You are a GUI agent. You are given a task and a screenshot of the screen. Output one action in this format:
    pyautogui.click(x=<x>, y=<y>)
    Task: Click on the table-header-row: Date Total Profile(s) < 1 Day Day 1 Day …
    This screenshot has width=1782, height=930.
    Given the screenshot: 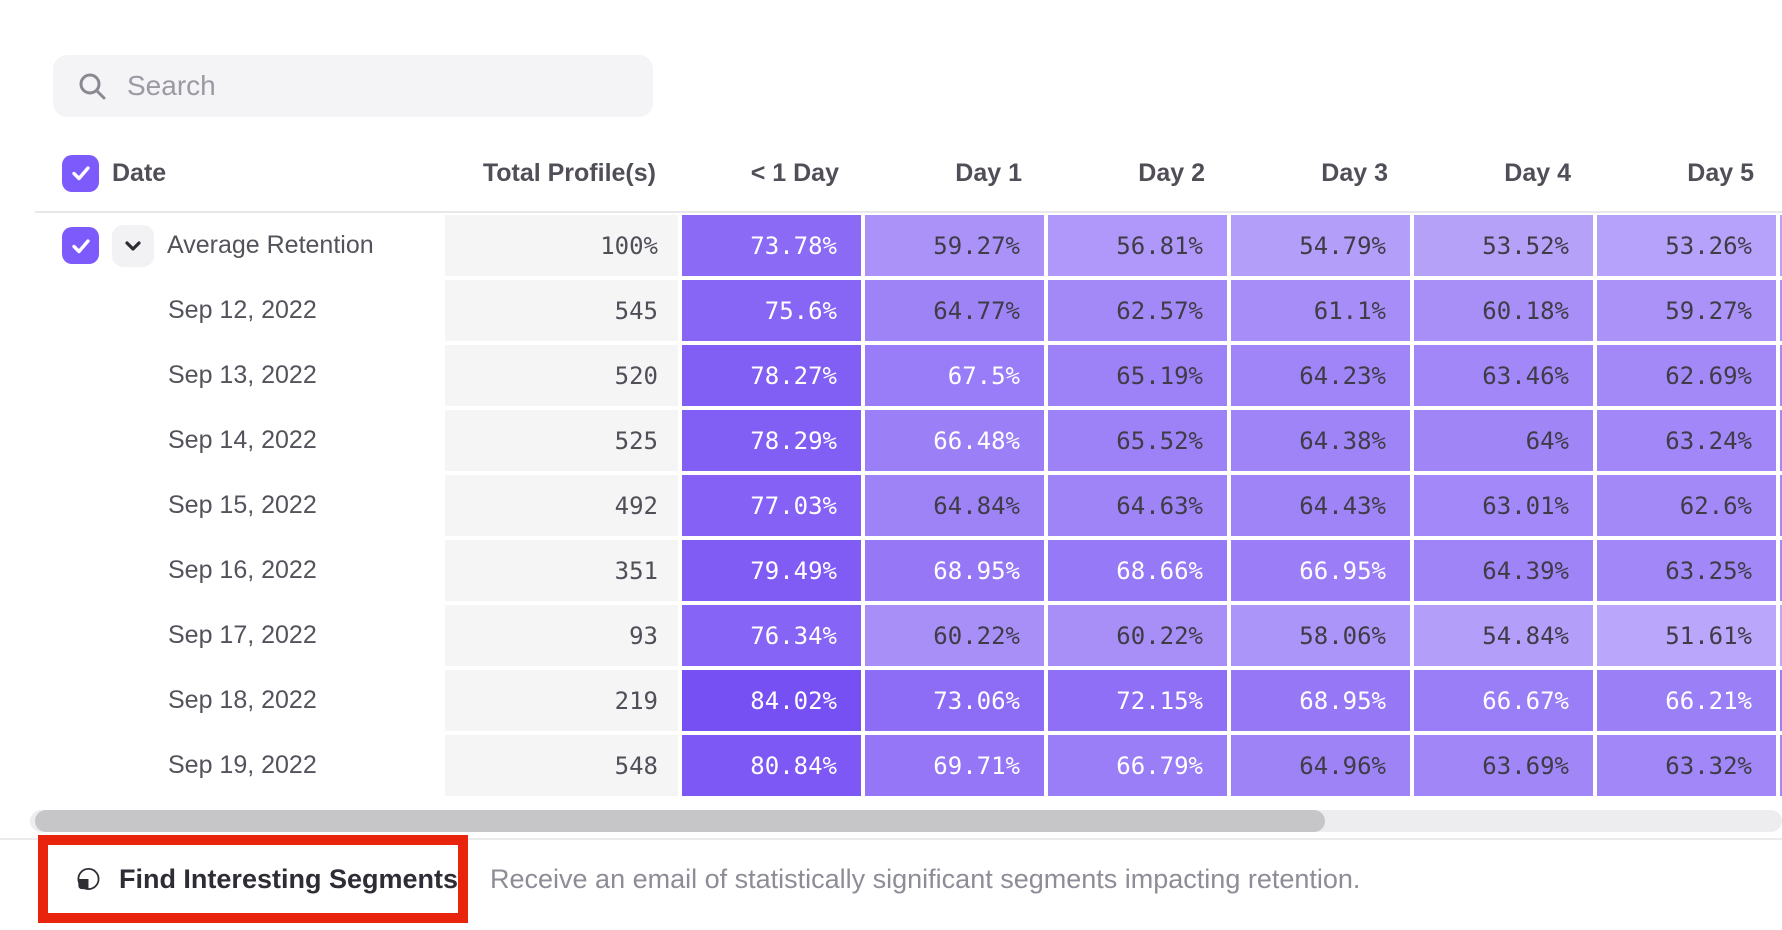 What is the action you would take?
    pyautogui.click(x=908, y=174)
    